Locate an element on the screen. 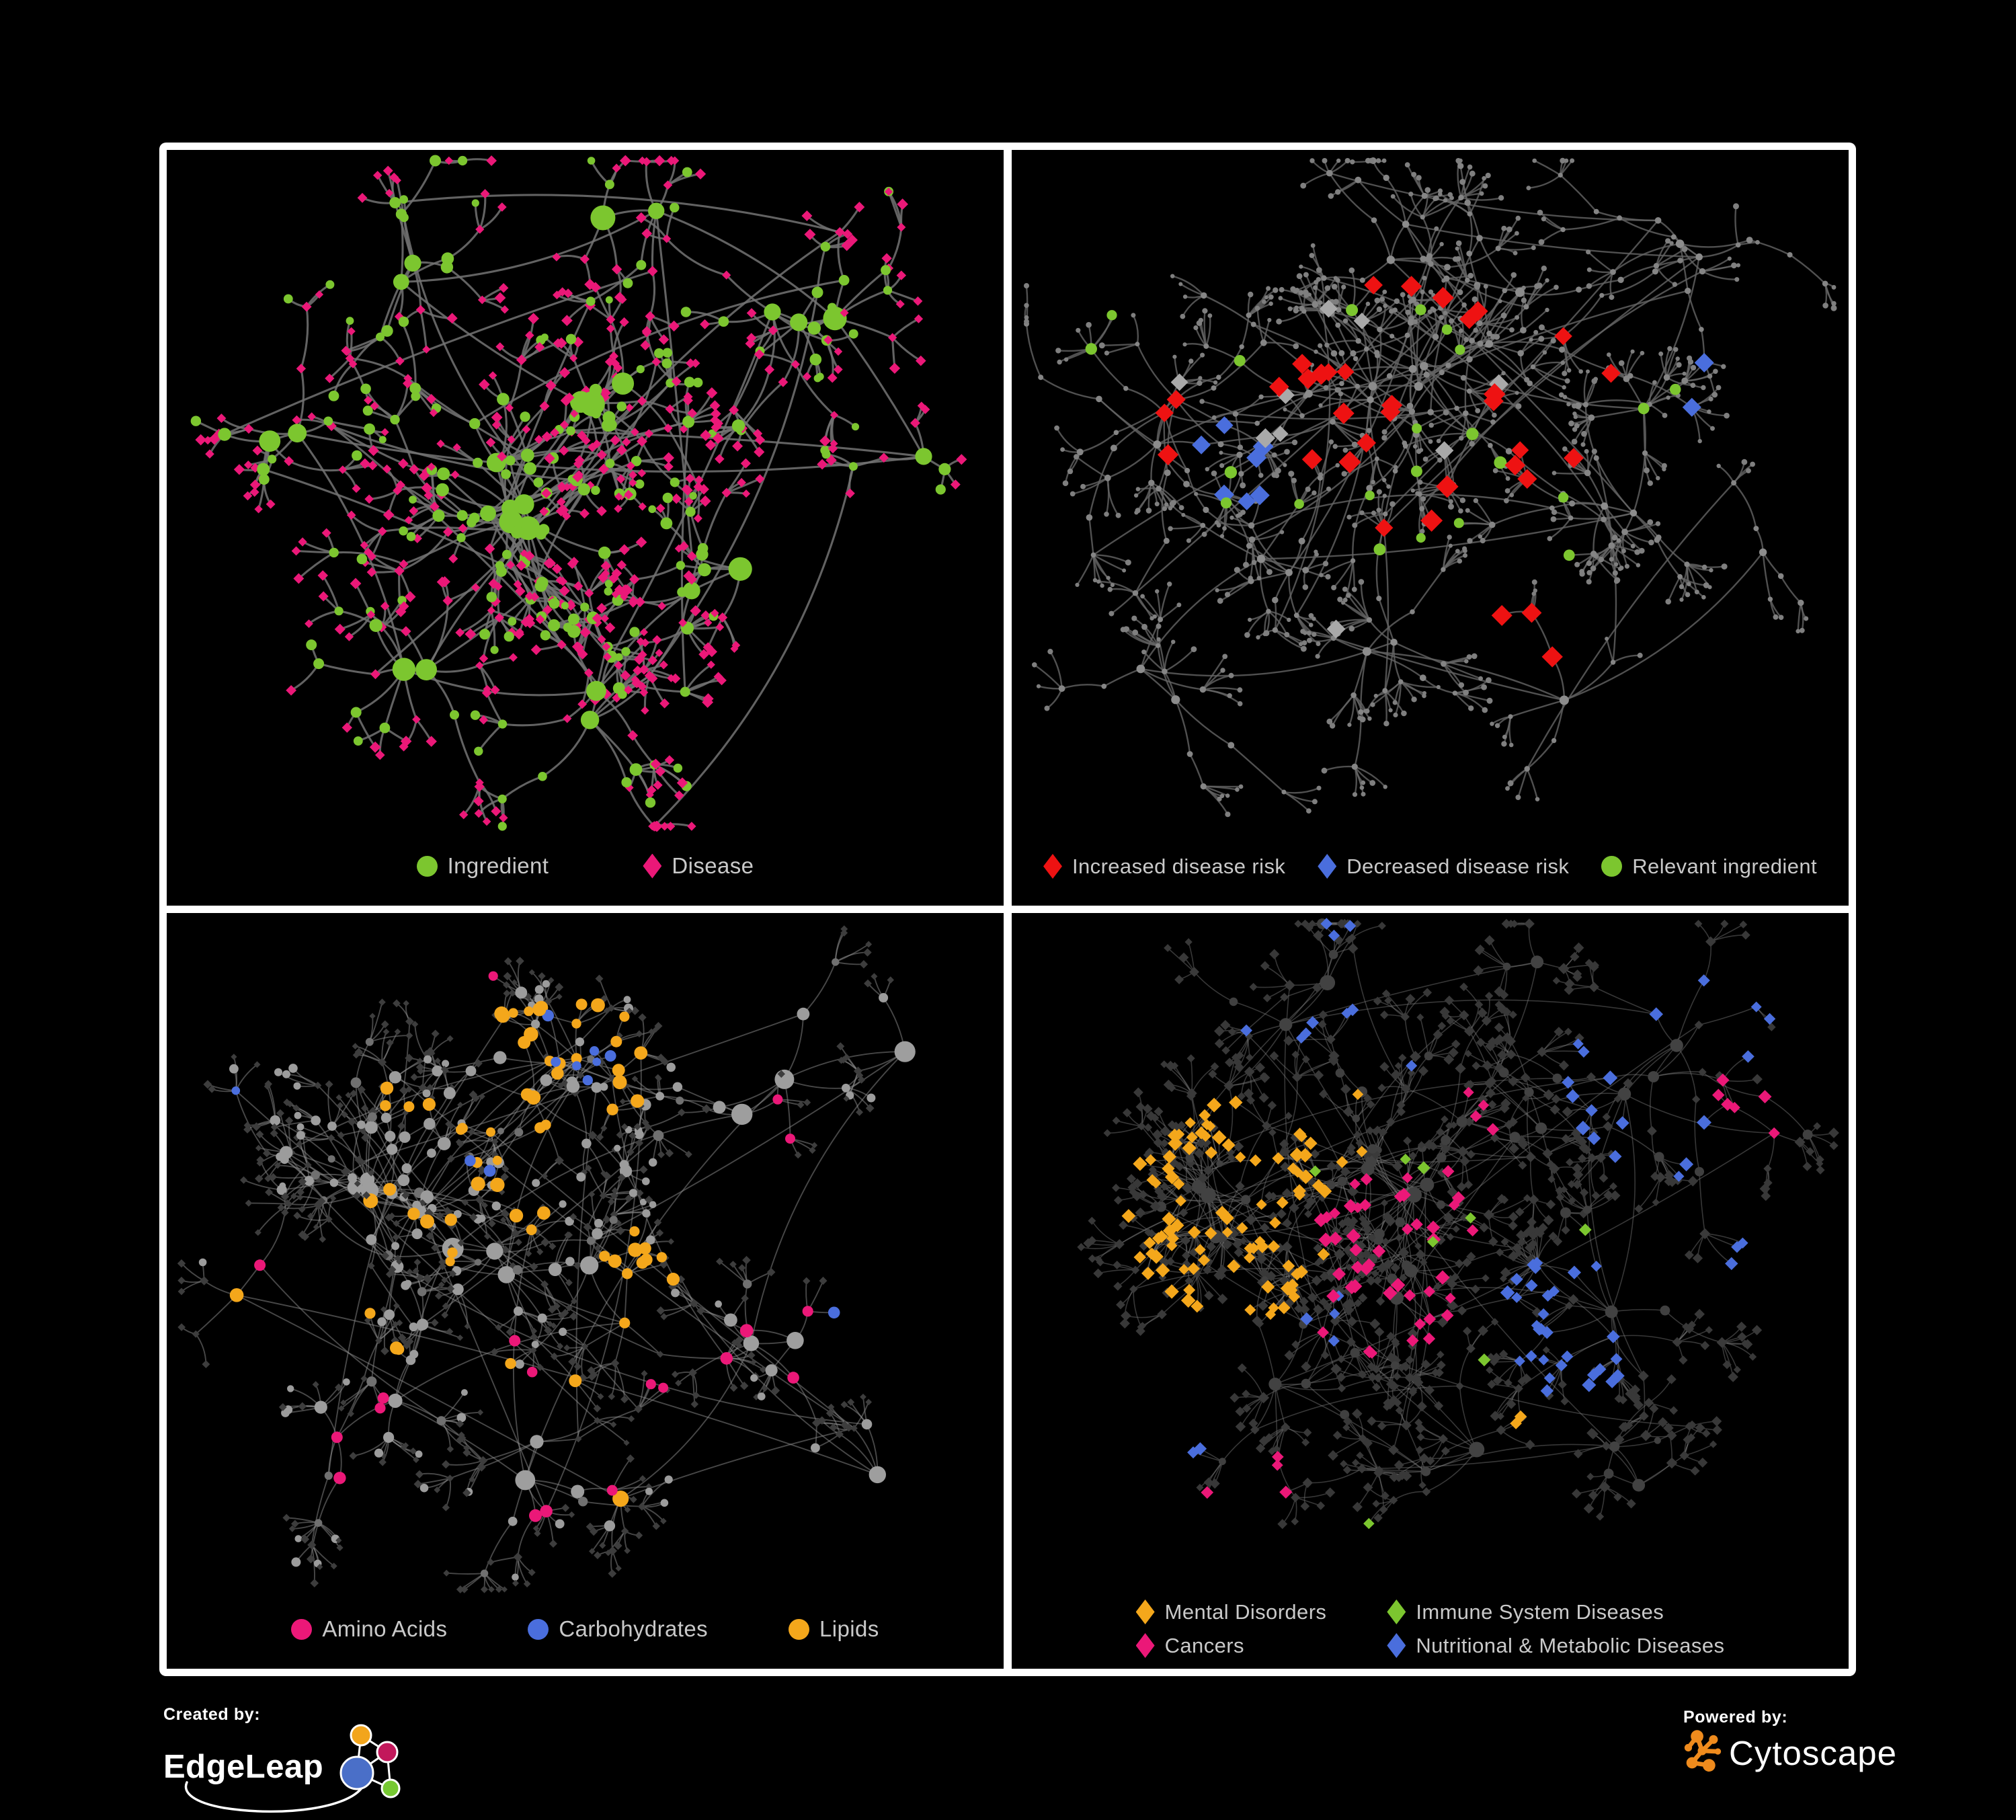 This screenshot has width=2016, height=1820. legend-item-lipids: Lipids is located at coordinates (834, 1629).